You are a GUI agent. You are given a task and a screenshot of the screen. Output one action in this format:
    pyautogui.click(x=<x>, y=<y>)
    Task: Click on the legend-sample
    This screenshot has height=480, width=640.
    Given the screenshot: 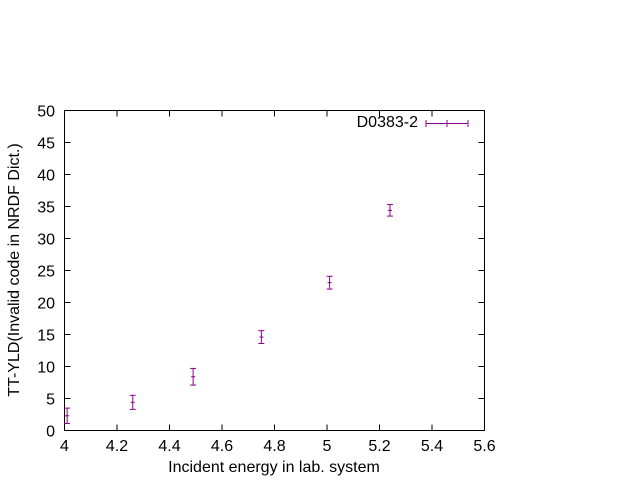 What is the action you would take?
    pyautogui.click(x=447, y=123)
    